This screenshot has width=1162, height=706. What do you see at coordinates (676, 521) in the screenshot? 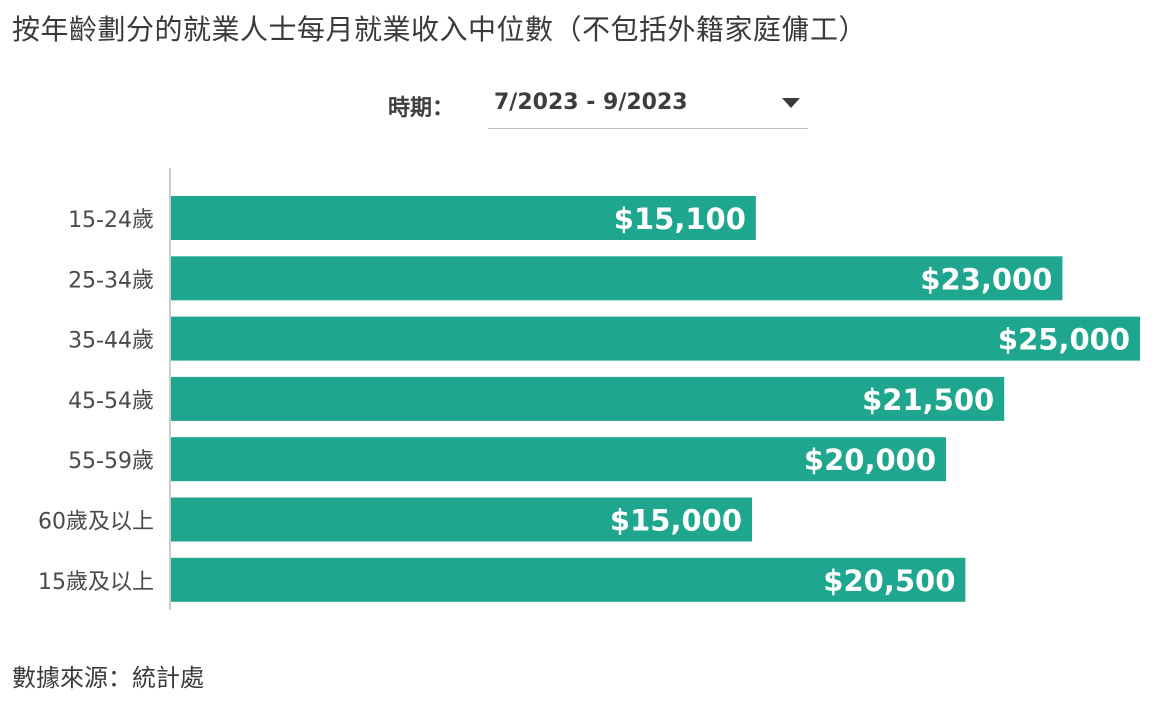
I see `bar-value-label: $15,000` at bounding box center [676, 521].